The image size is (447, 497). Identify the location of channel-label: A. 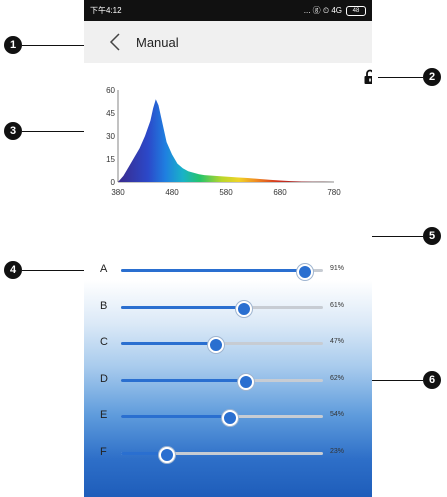
(104, 269).